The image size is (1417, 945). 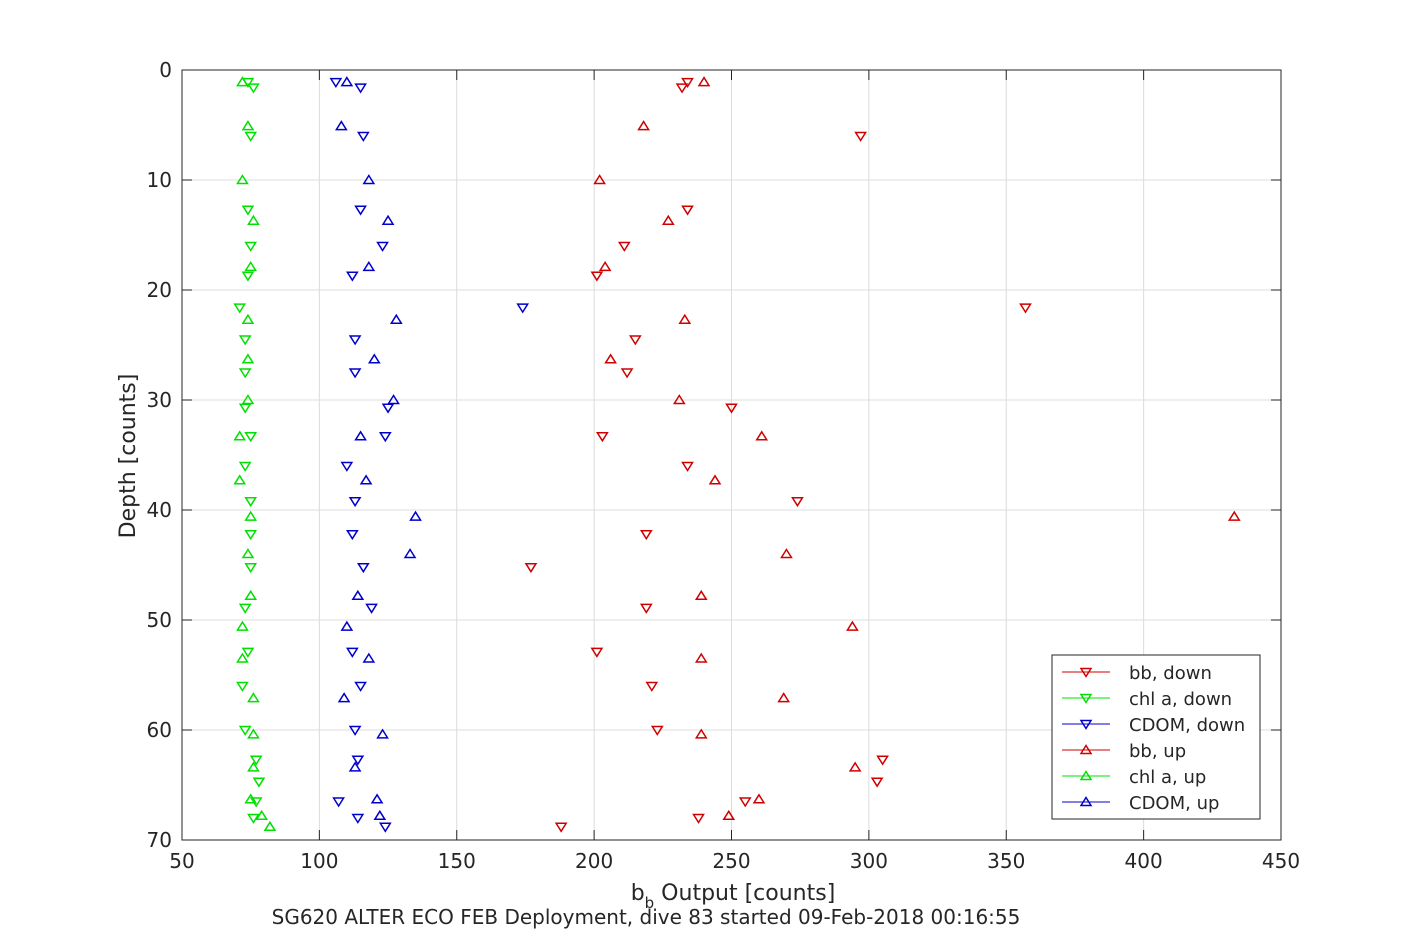 I want to click on x-axis-label: bb Output [counts], so click(x=733, y=896).